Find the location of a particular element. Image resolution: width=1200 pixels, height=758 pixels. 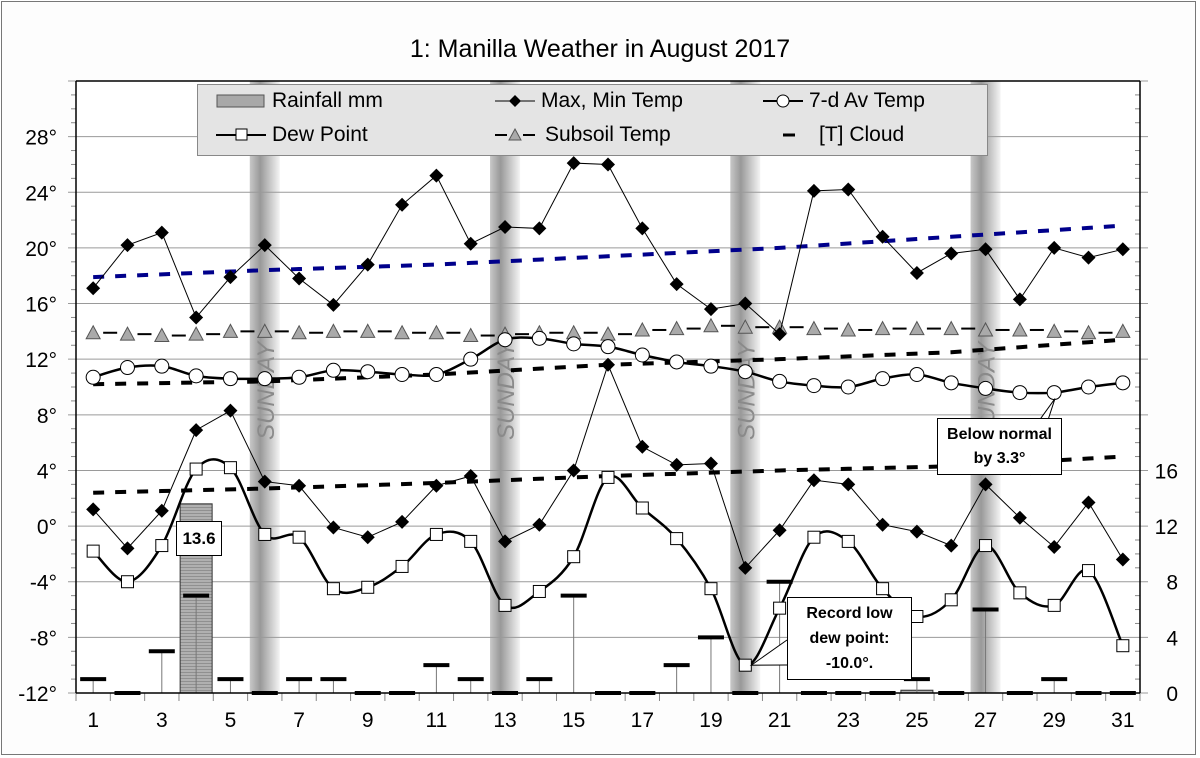

x-tick-label: 5 is located at coordinates (231, 720).